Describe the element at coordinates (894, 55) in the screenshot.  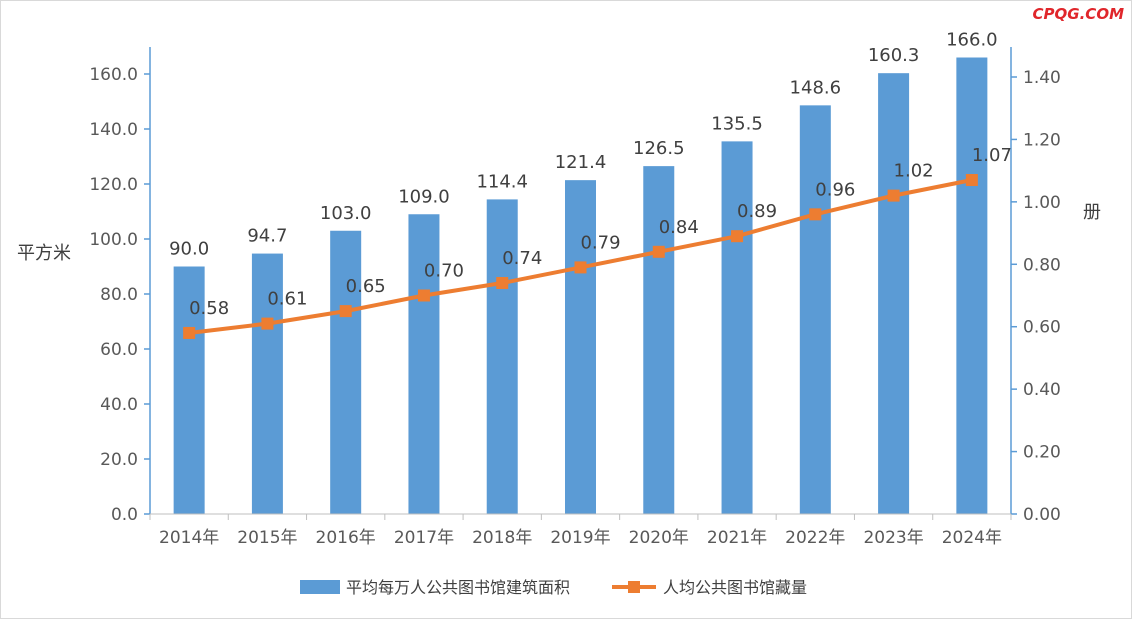
I see `bar-data-label: 160.3` at that location.